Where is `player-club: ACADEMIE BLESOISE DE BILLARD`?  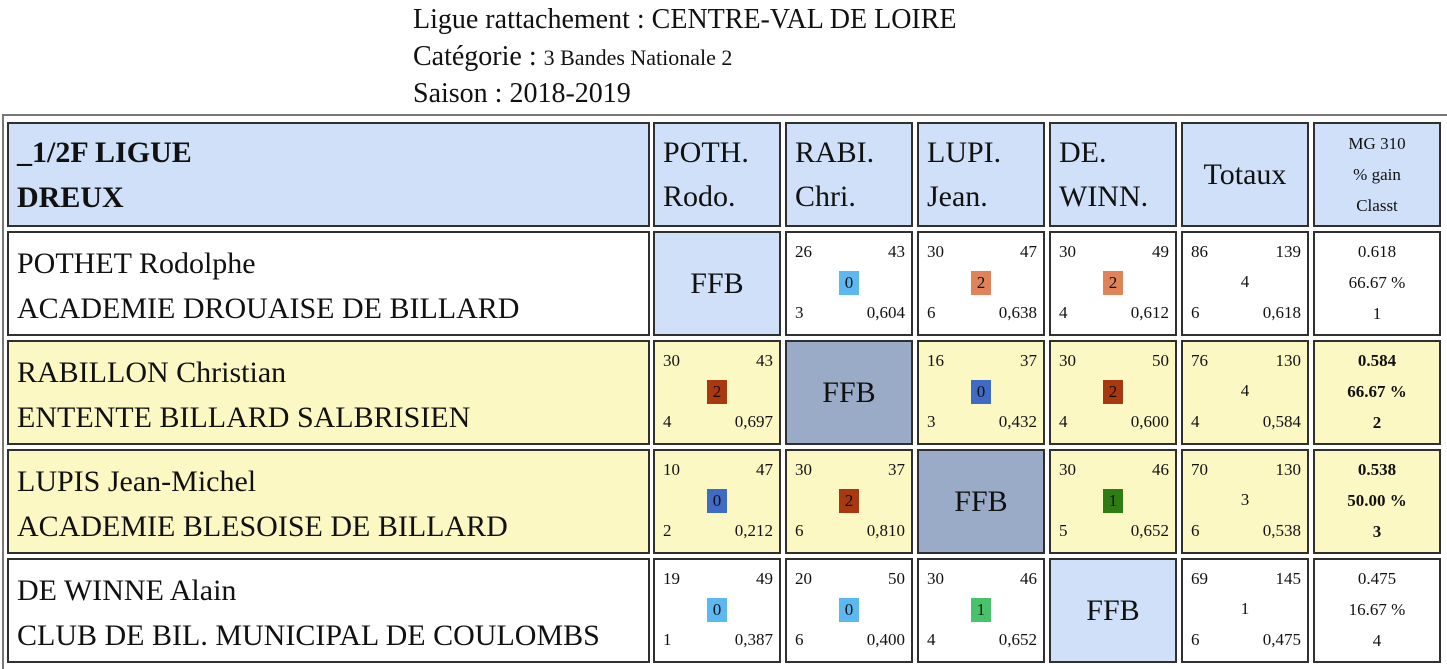
player-club: ACADEMIE BLESOISE DE BILLARD is located at coordinates (262, 526).